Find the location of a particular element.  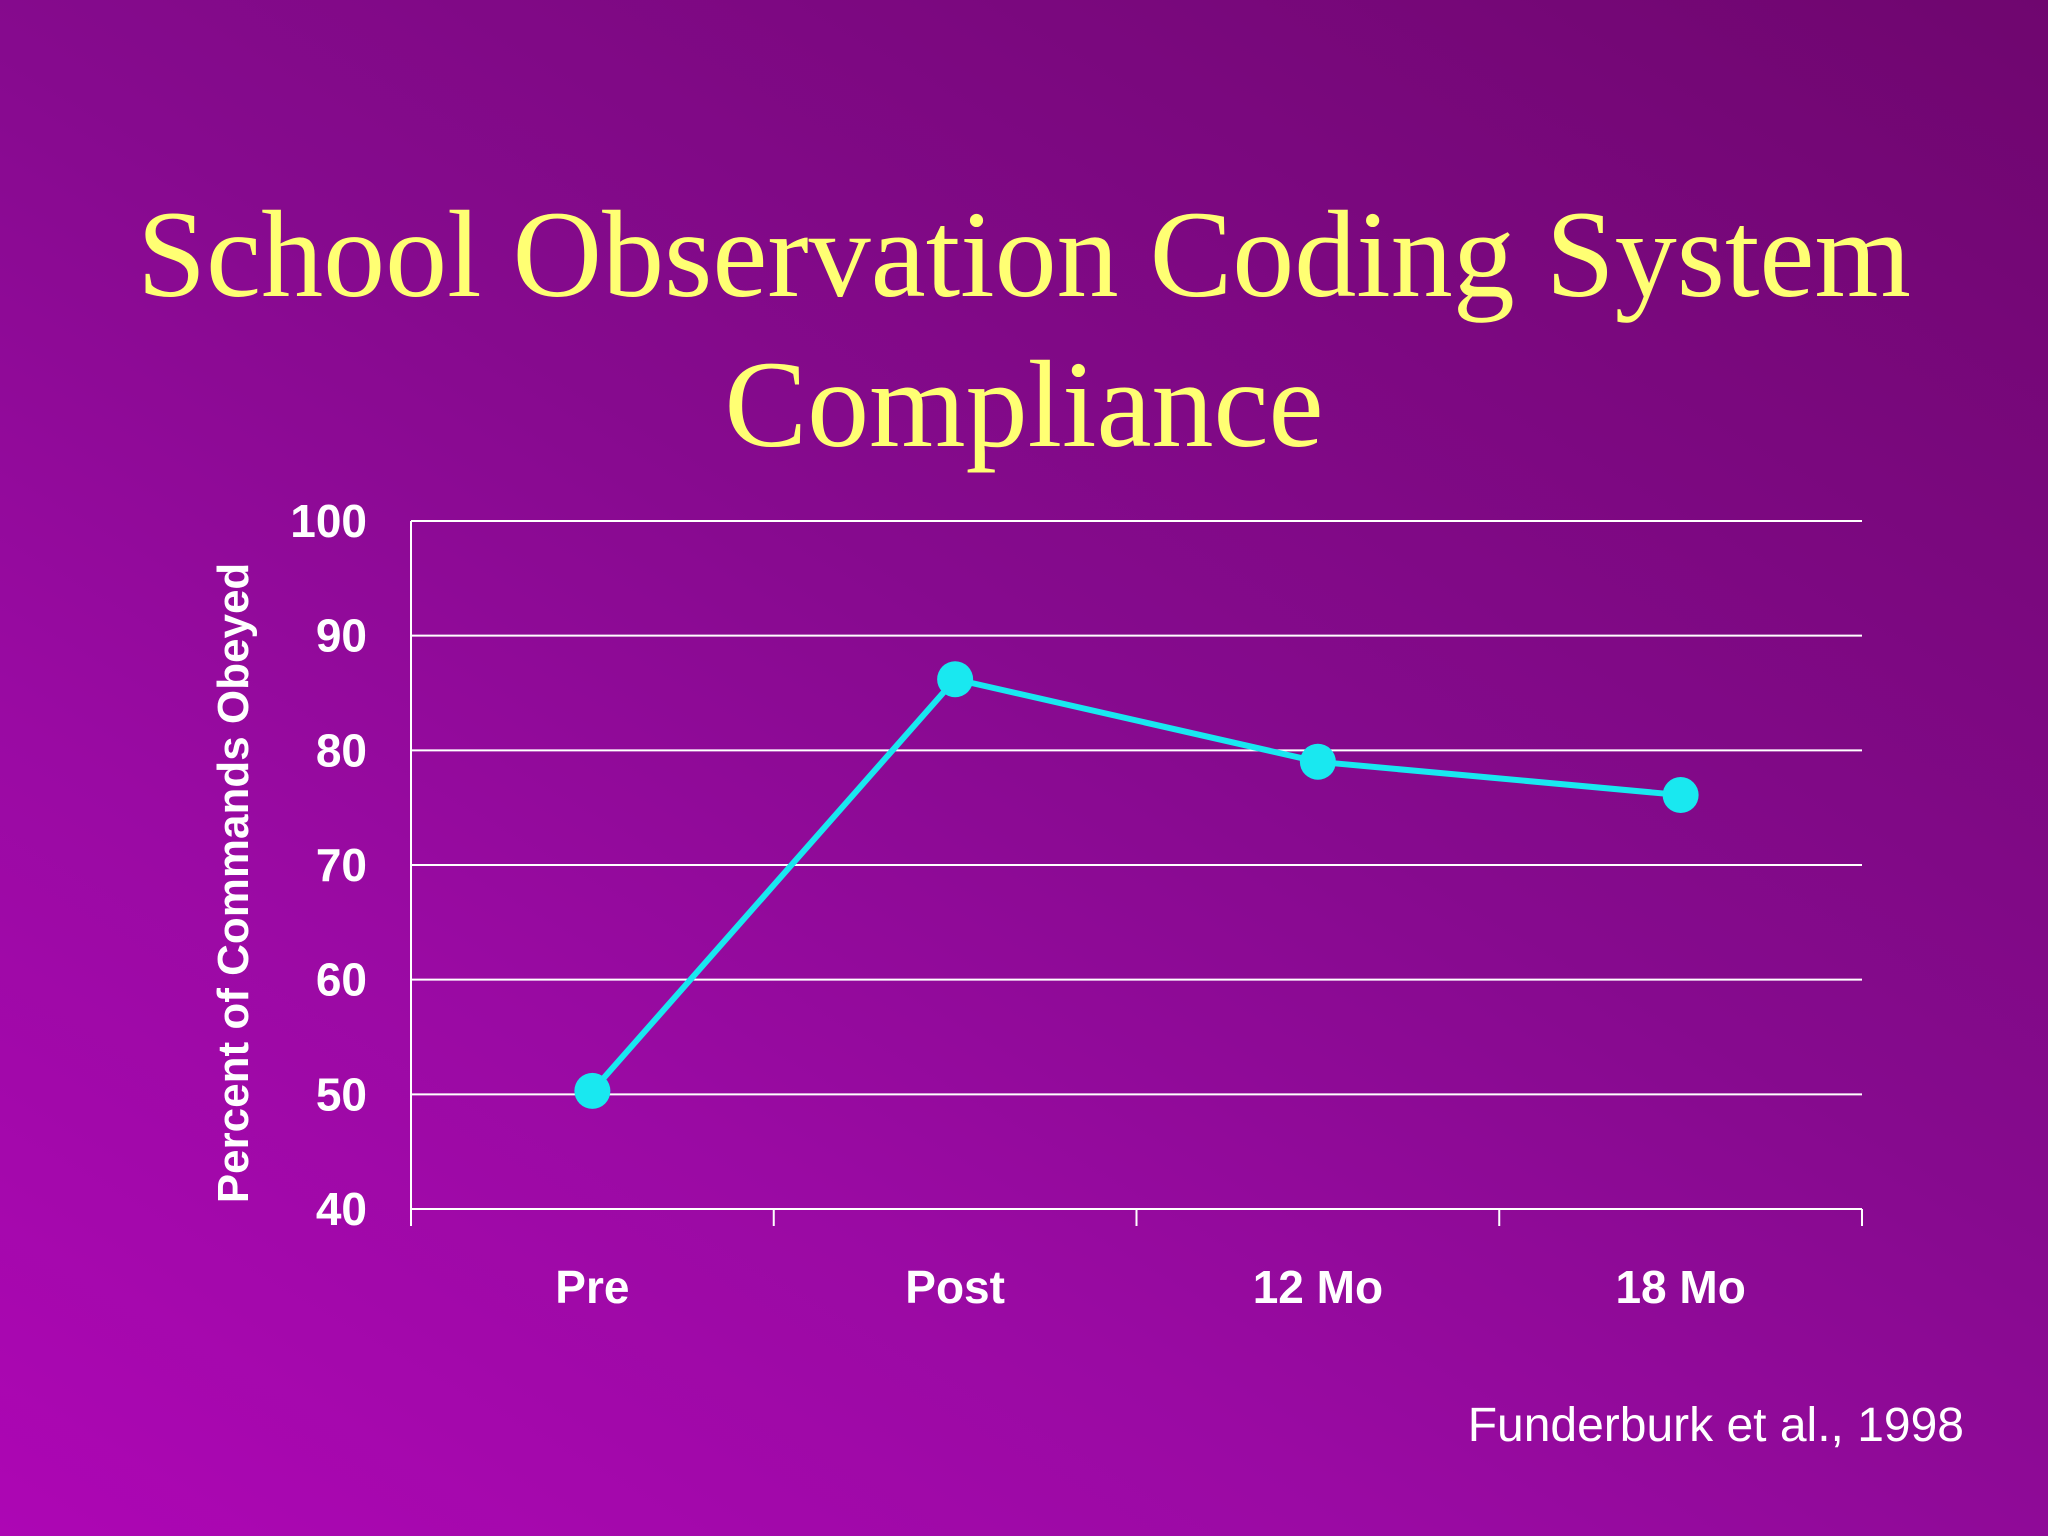

citation: Funderburk et al., 1998 is located at coordinates (1715, 1425).